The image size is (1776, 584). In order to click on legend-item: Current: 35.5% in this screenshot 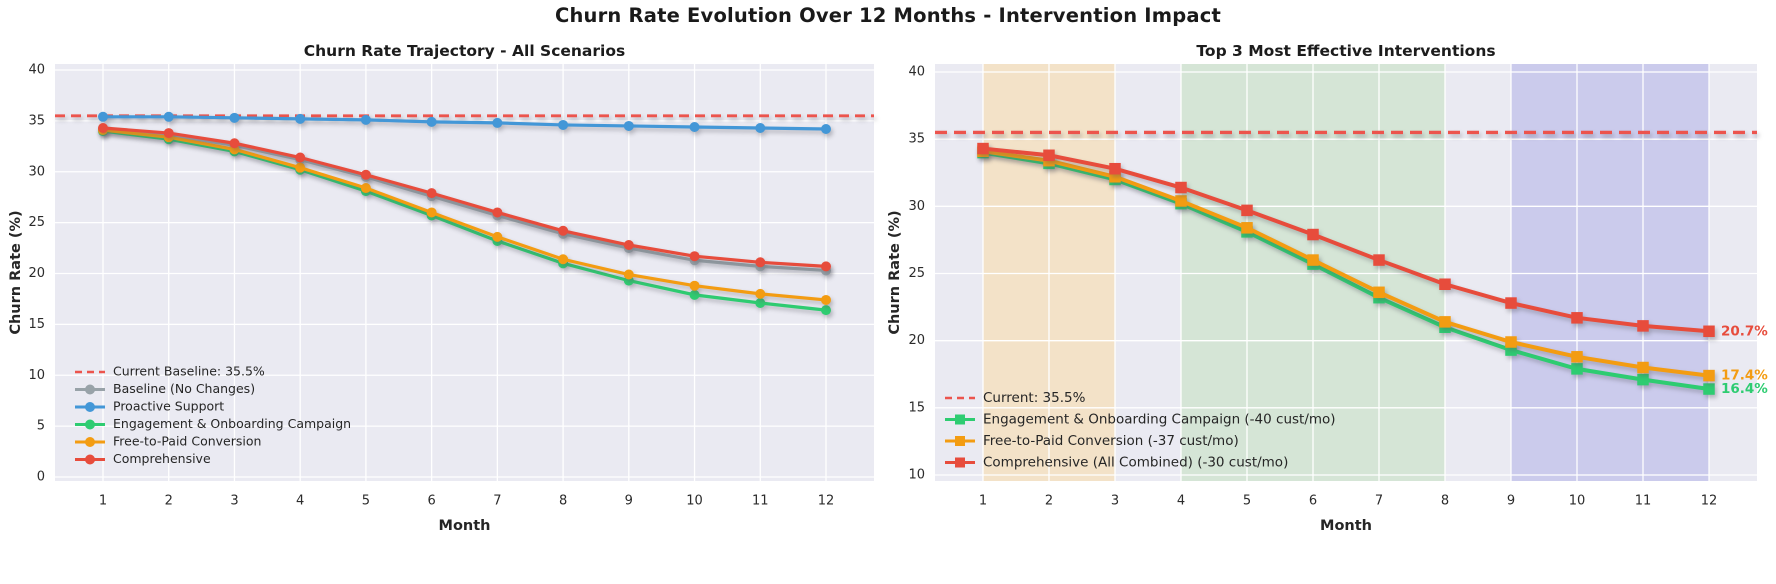, I will do `click(1015, 398)`.